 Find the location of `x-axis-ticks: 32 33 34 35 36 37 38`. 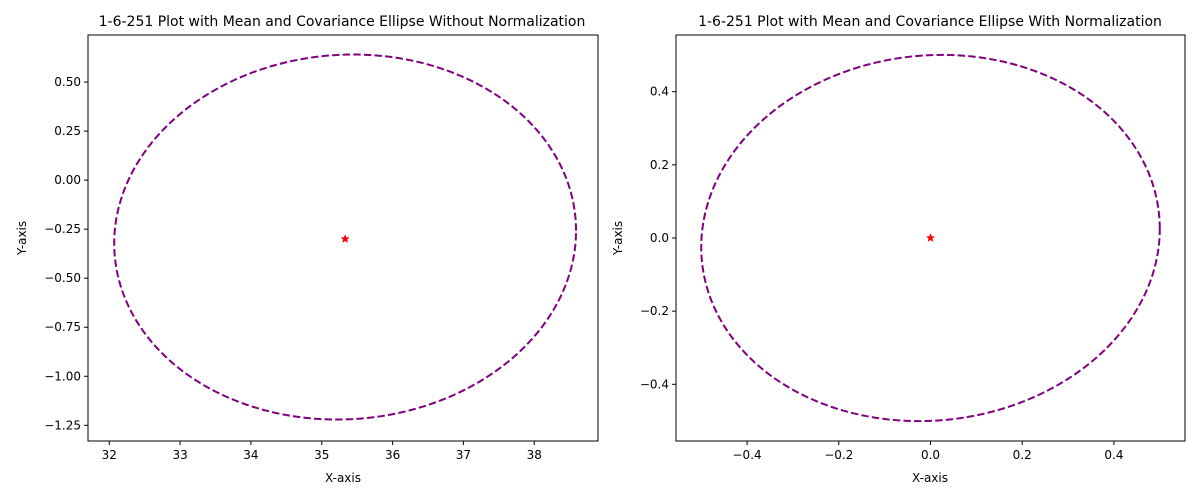

x-axis-ticks: 32 33 34 35 36 37 38 is located at coordinates (322, 451).